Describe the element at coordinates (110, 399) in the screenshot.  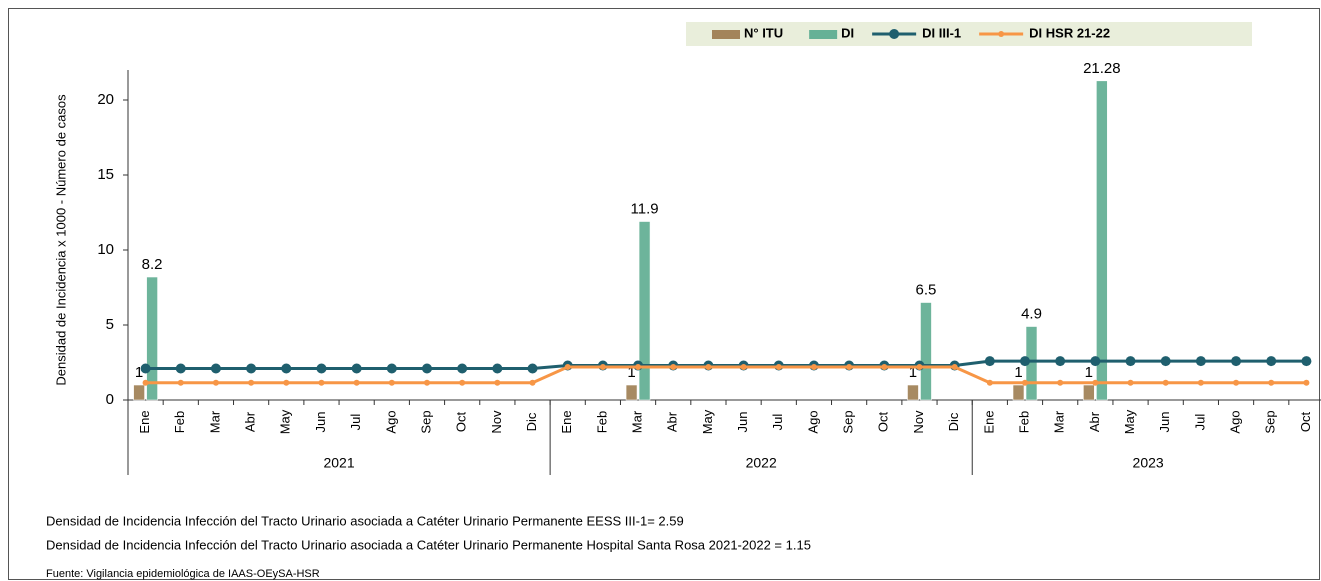
I see `y-tick-label: 0` at that location.